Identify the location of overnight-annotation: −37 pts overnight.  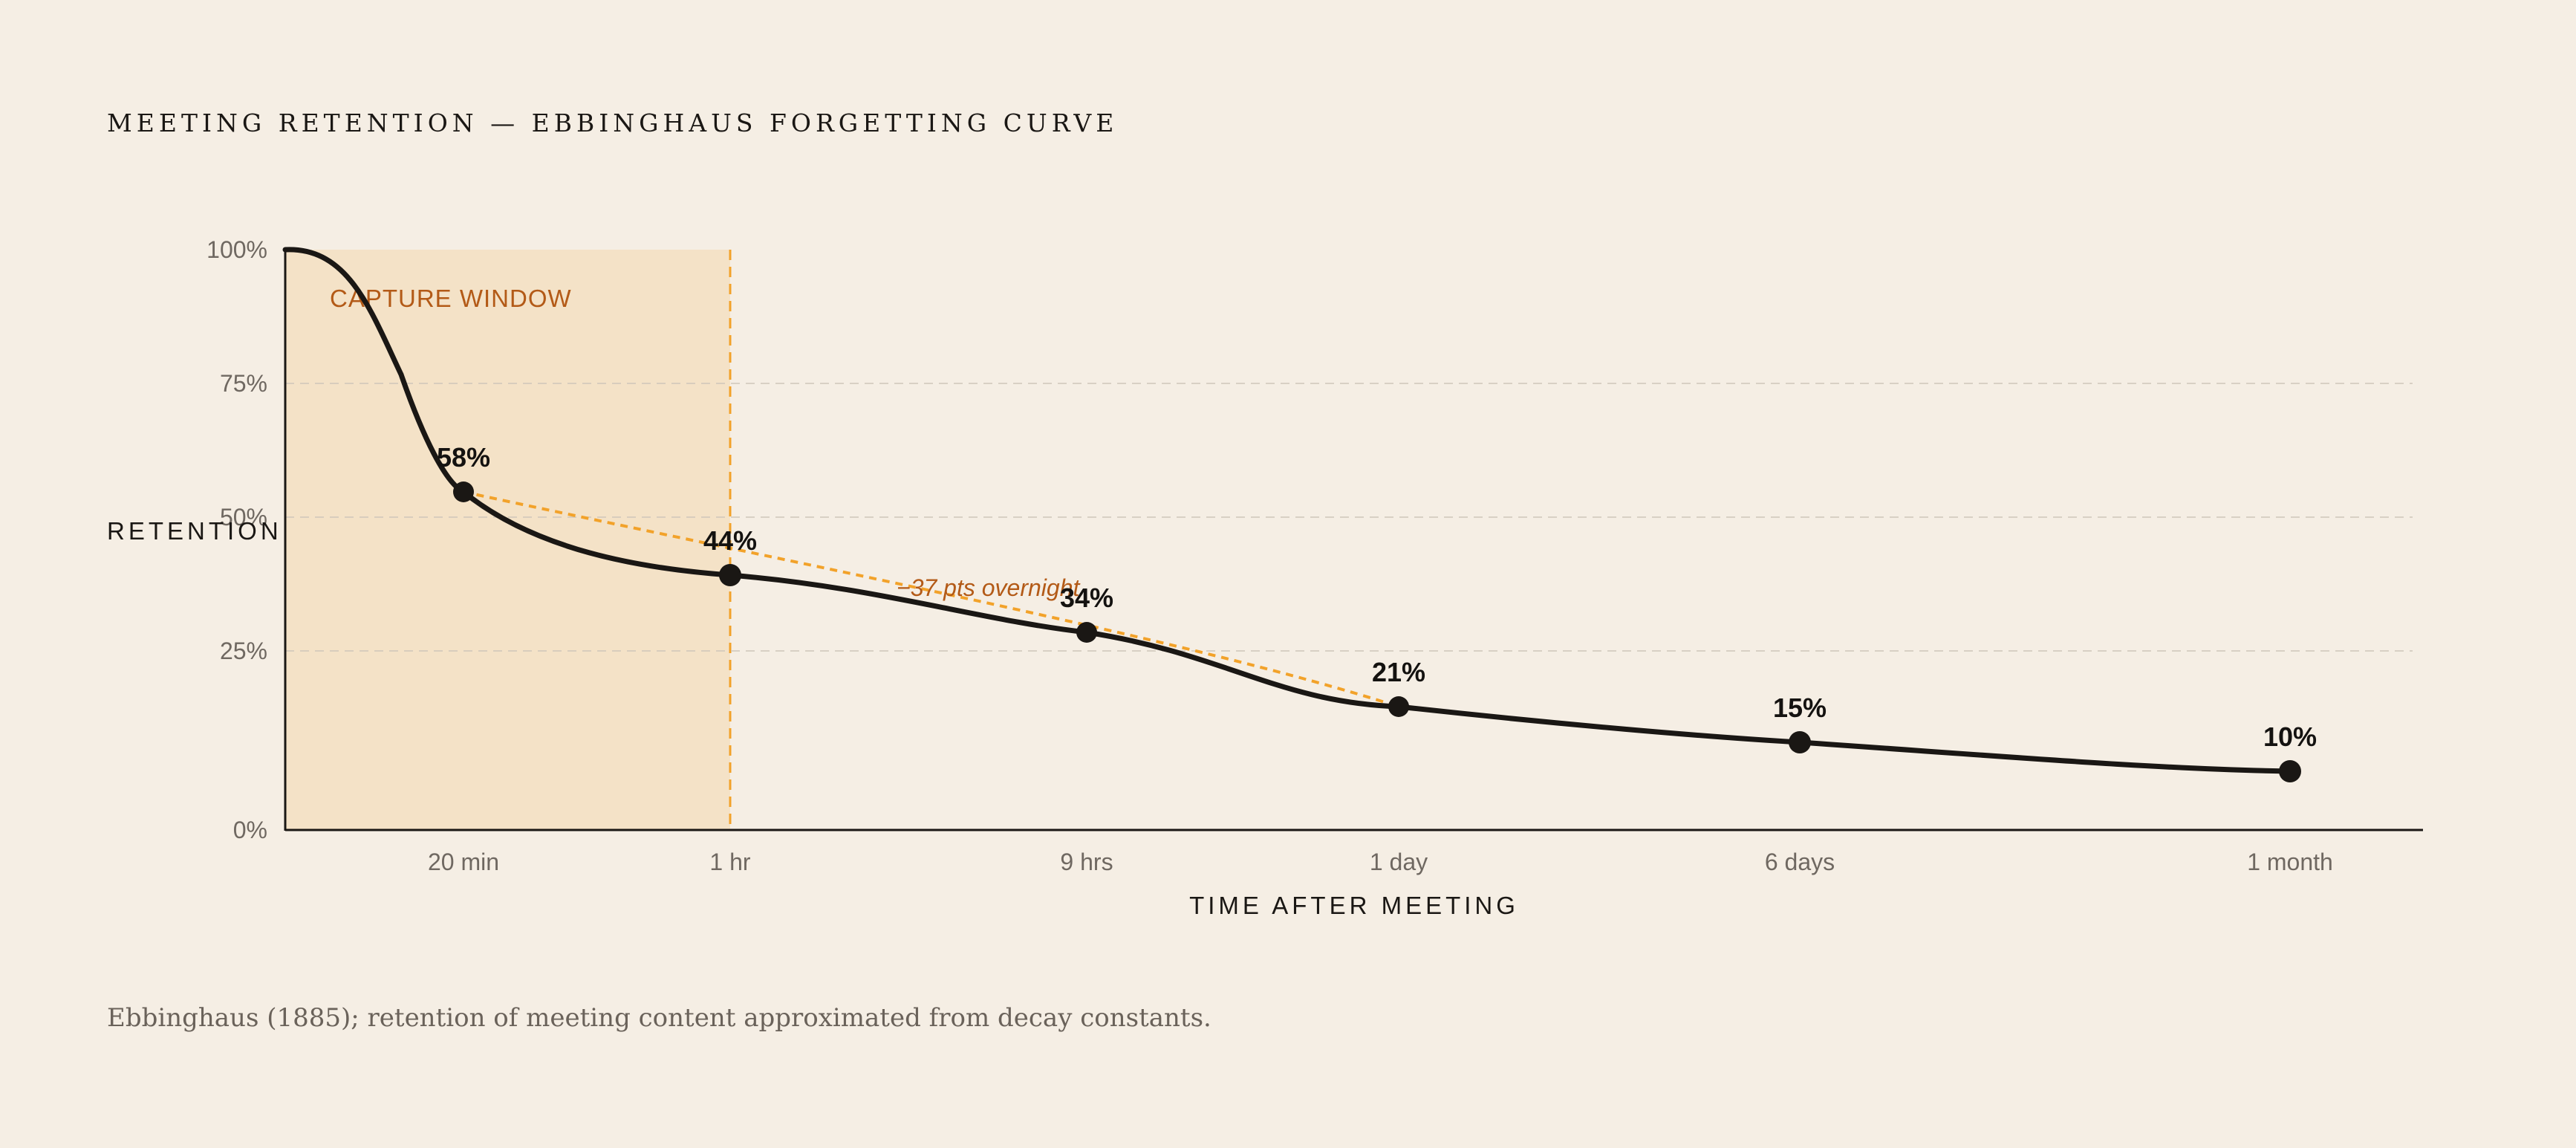
(989, 587).